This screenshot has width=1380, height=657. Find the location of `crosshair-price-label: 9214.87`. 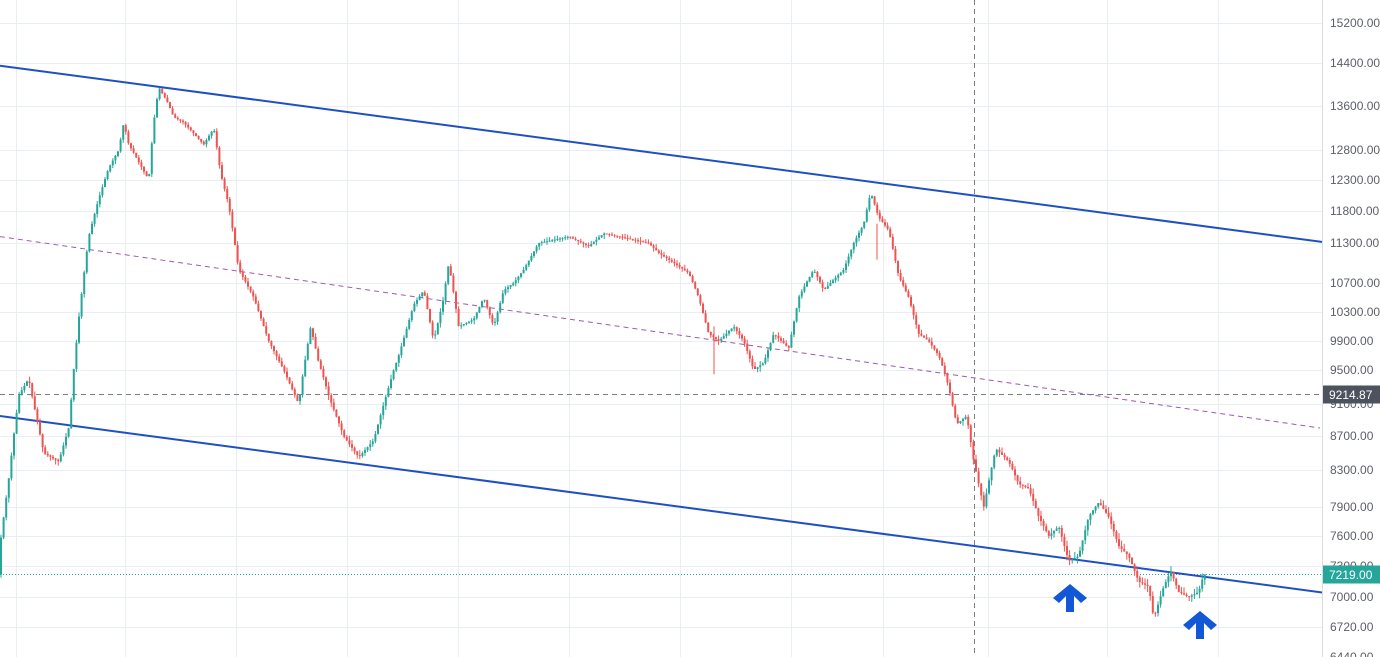

crosshair-price-label: 9214.87 is located at coordinates (1351, 395).